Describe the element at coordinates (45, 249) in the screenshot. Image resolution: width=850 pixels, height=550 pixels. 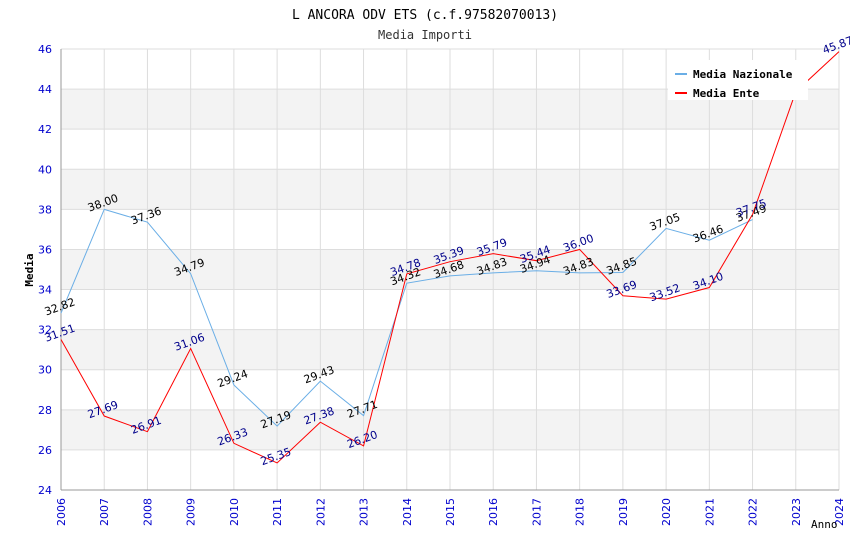
I see `y-tick-label: 36` at that location.